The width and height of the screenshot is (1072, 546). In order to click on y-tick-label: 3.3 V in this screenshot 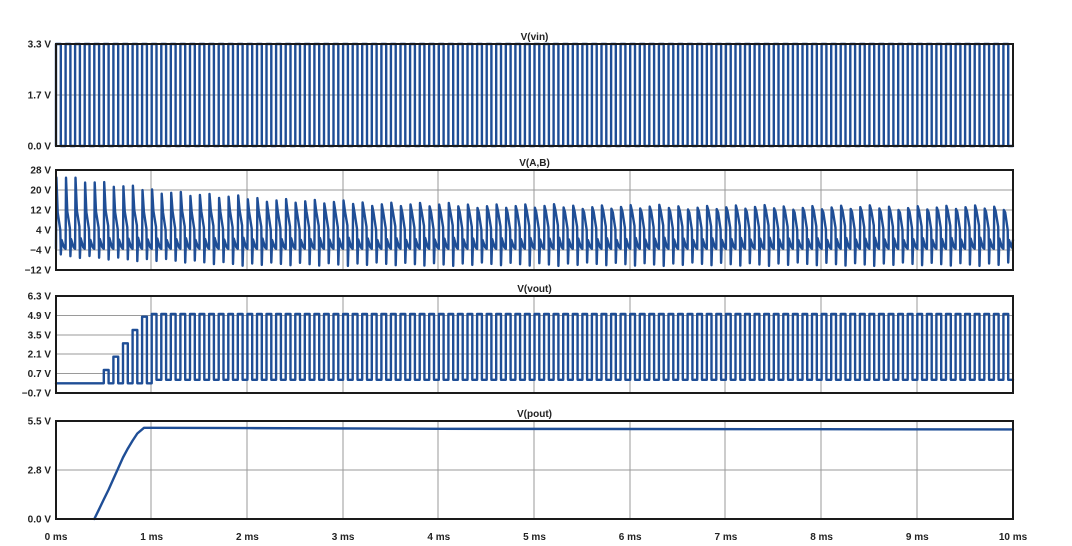, I will do `click(40, 45)`.